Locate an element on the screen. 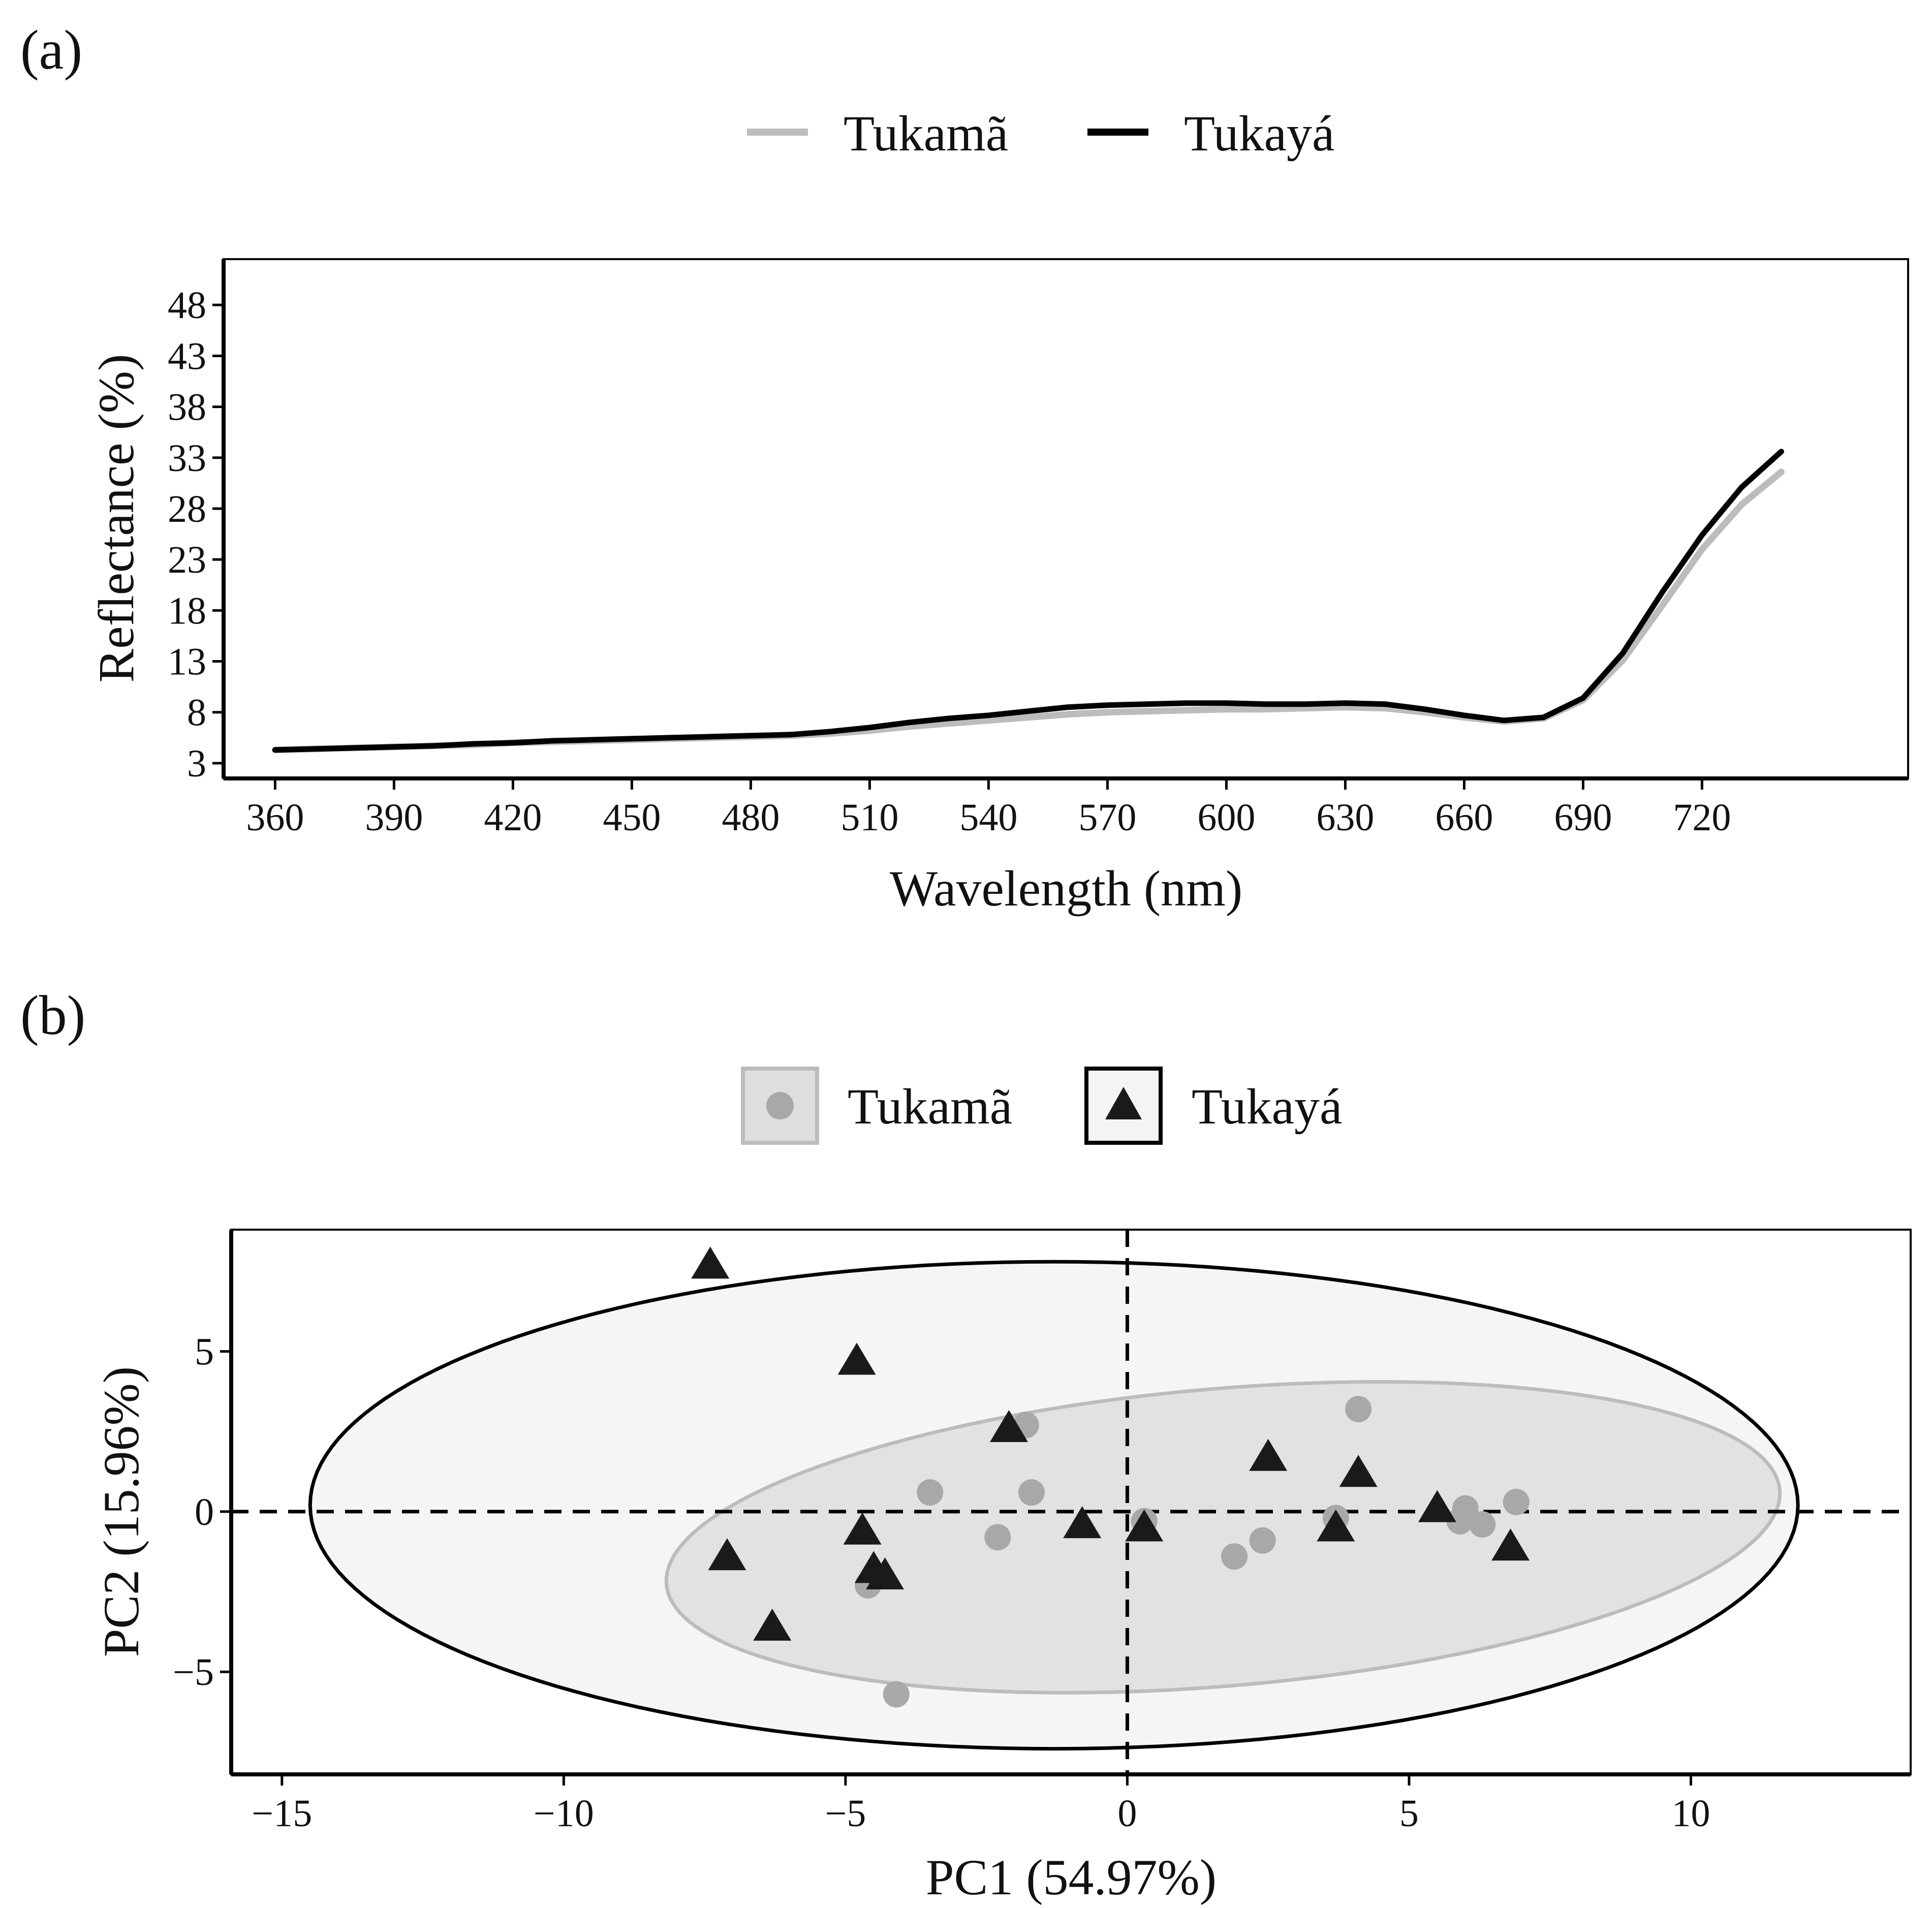  x-tick-label: 5 is located at coordinates (1409, 1814).